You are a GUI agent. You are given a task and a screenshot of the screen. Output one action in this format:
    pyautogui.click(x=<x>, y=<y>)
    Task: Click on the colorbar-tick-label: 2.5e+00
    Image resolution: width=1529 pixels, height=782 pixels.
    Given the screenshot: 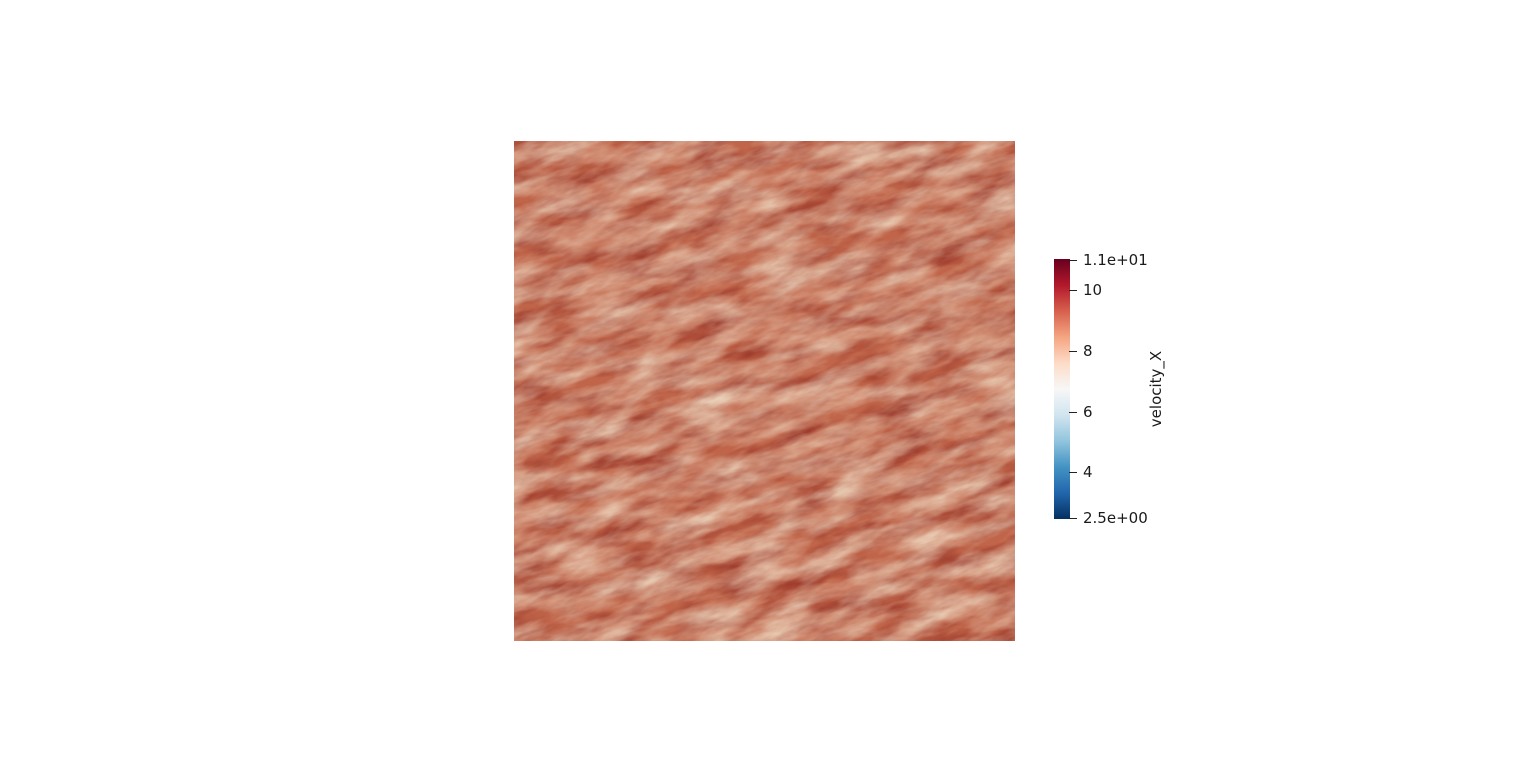 What is the action you would take?
    pyautogui.click(x=1115, y=518)
    